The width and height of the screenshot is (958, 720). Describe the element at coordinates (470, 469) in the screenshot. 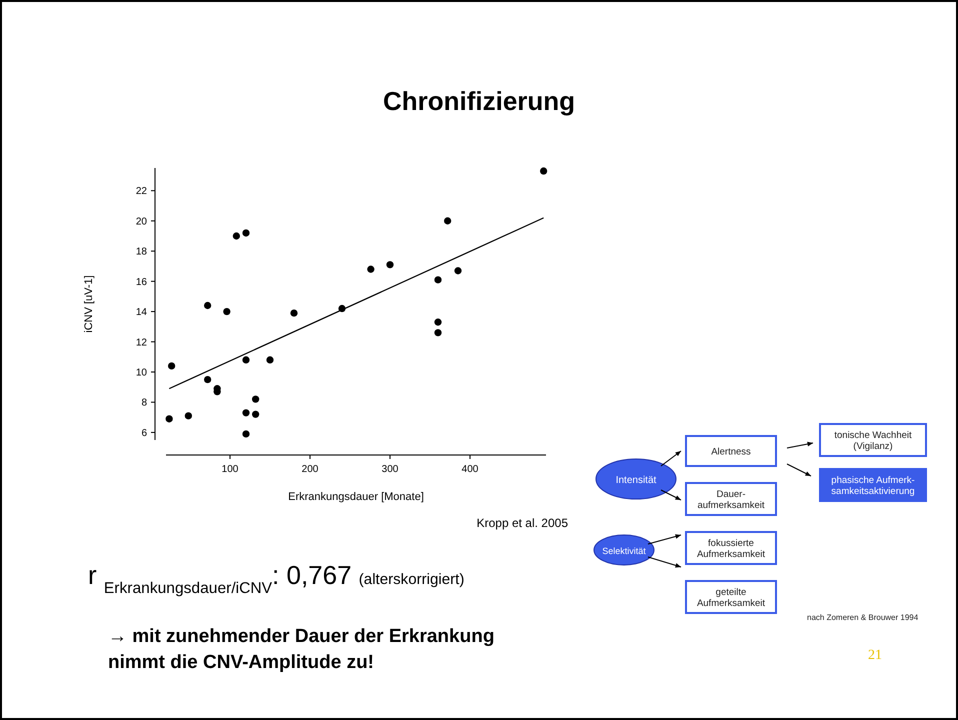

I see `x-tick-label: 400` at that location.